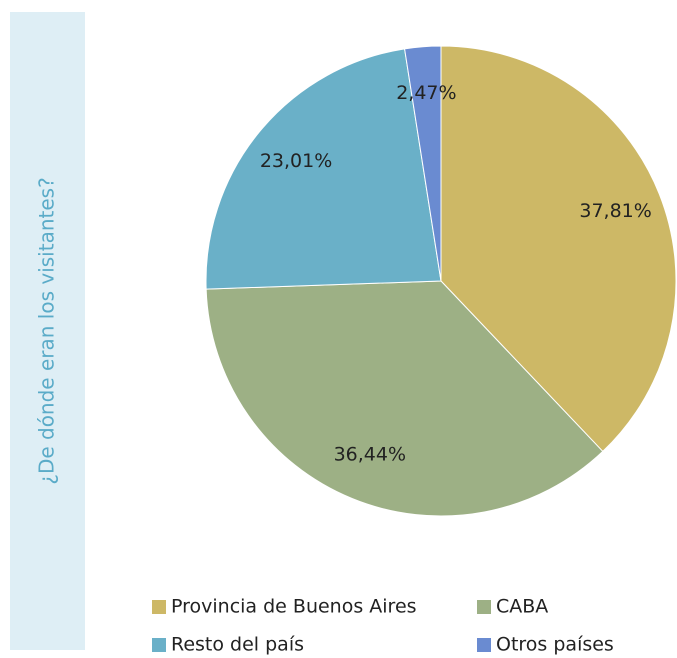 Image resolution: width=677 pixels, height=658 pixels. I want to click on chart-title: ¿De dónde eran los visitantes?, so click(47, 330).